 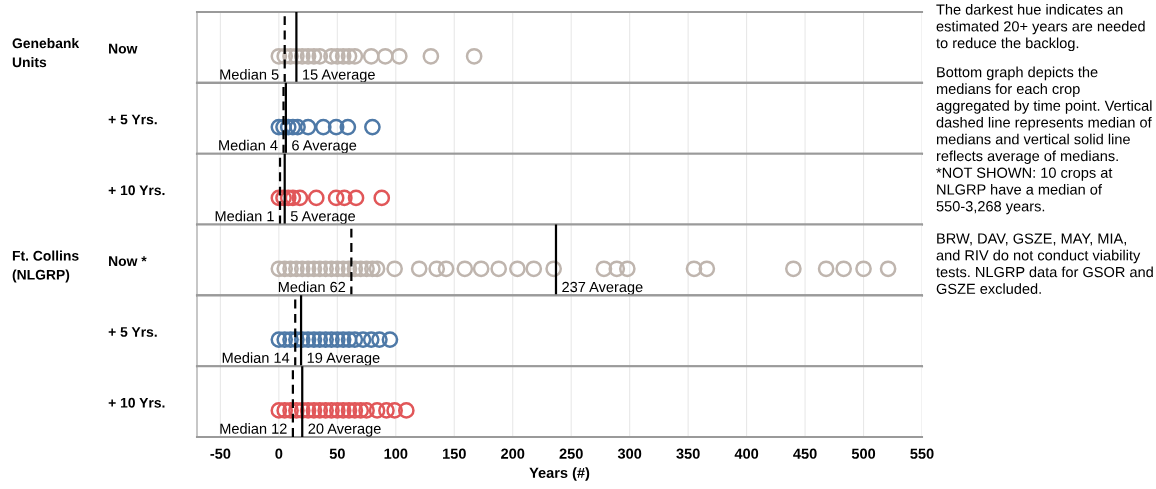 I want to click on x-tick-label: 50, so click(x=337, y=453).